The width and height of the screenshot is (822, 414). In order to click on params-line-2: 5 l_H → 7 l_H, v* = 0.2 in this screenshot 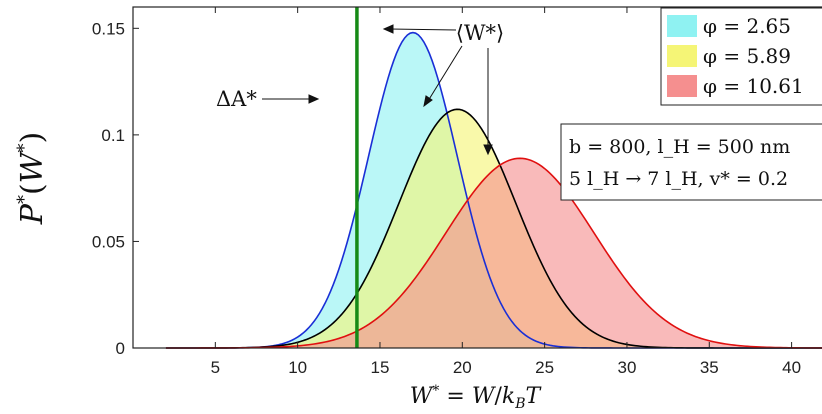, I will do `click(678, 179)`.